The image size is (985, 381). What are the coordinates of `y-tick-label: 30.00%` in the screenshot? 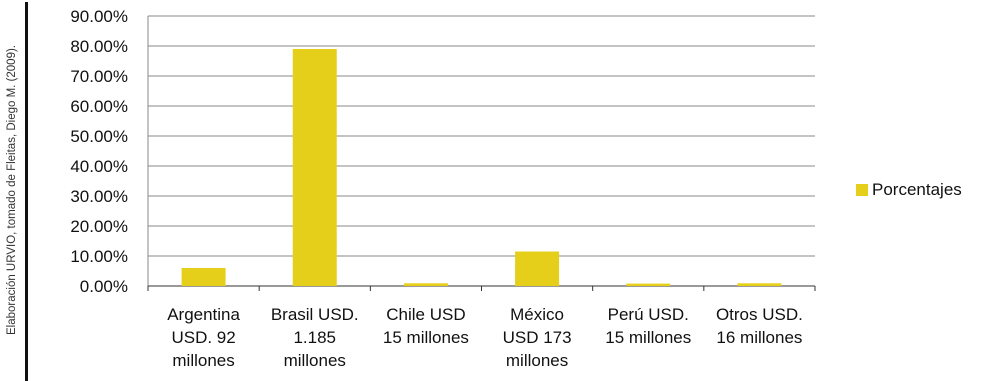 It's located at (99, 196).